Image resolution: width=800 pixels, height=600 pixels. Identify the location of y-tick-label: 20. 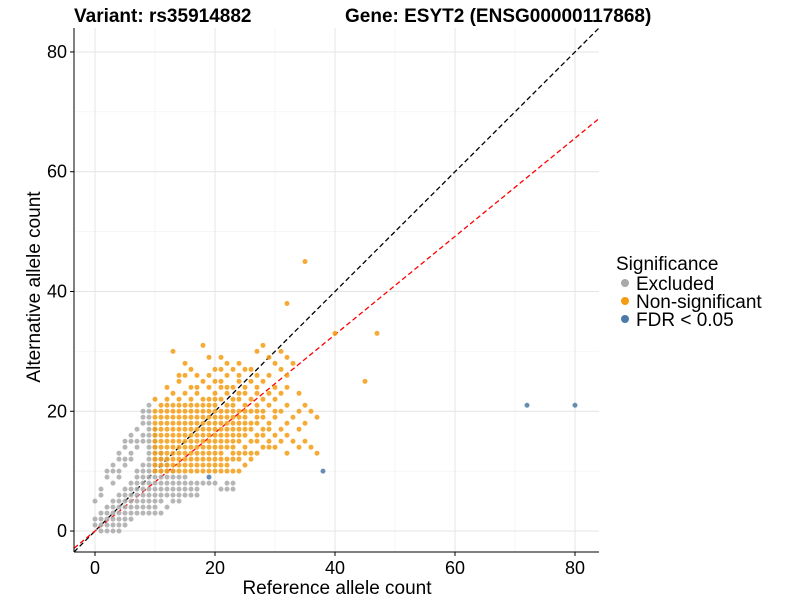
(57, 411).